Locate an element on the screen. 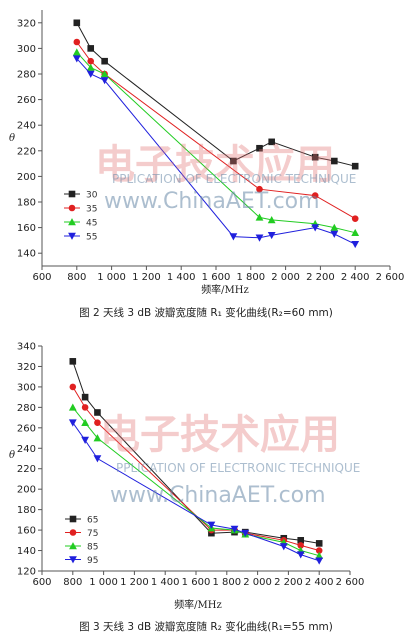  legend-label: 30 is located at coordinates (92, 196).